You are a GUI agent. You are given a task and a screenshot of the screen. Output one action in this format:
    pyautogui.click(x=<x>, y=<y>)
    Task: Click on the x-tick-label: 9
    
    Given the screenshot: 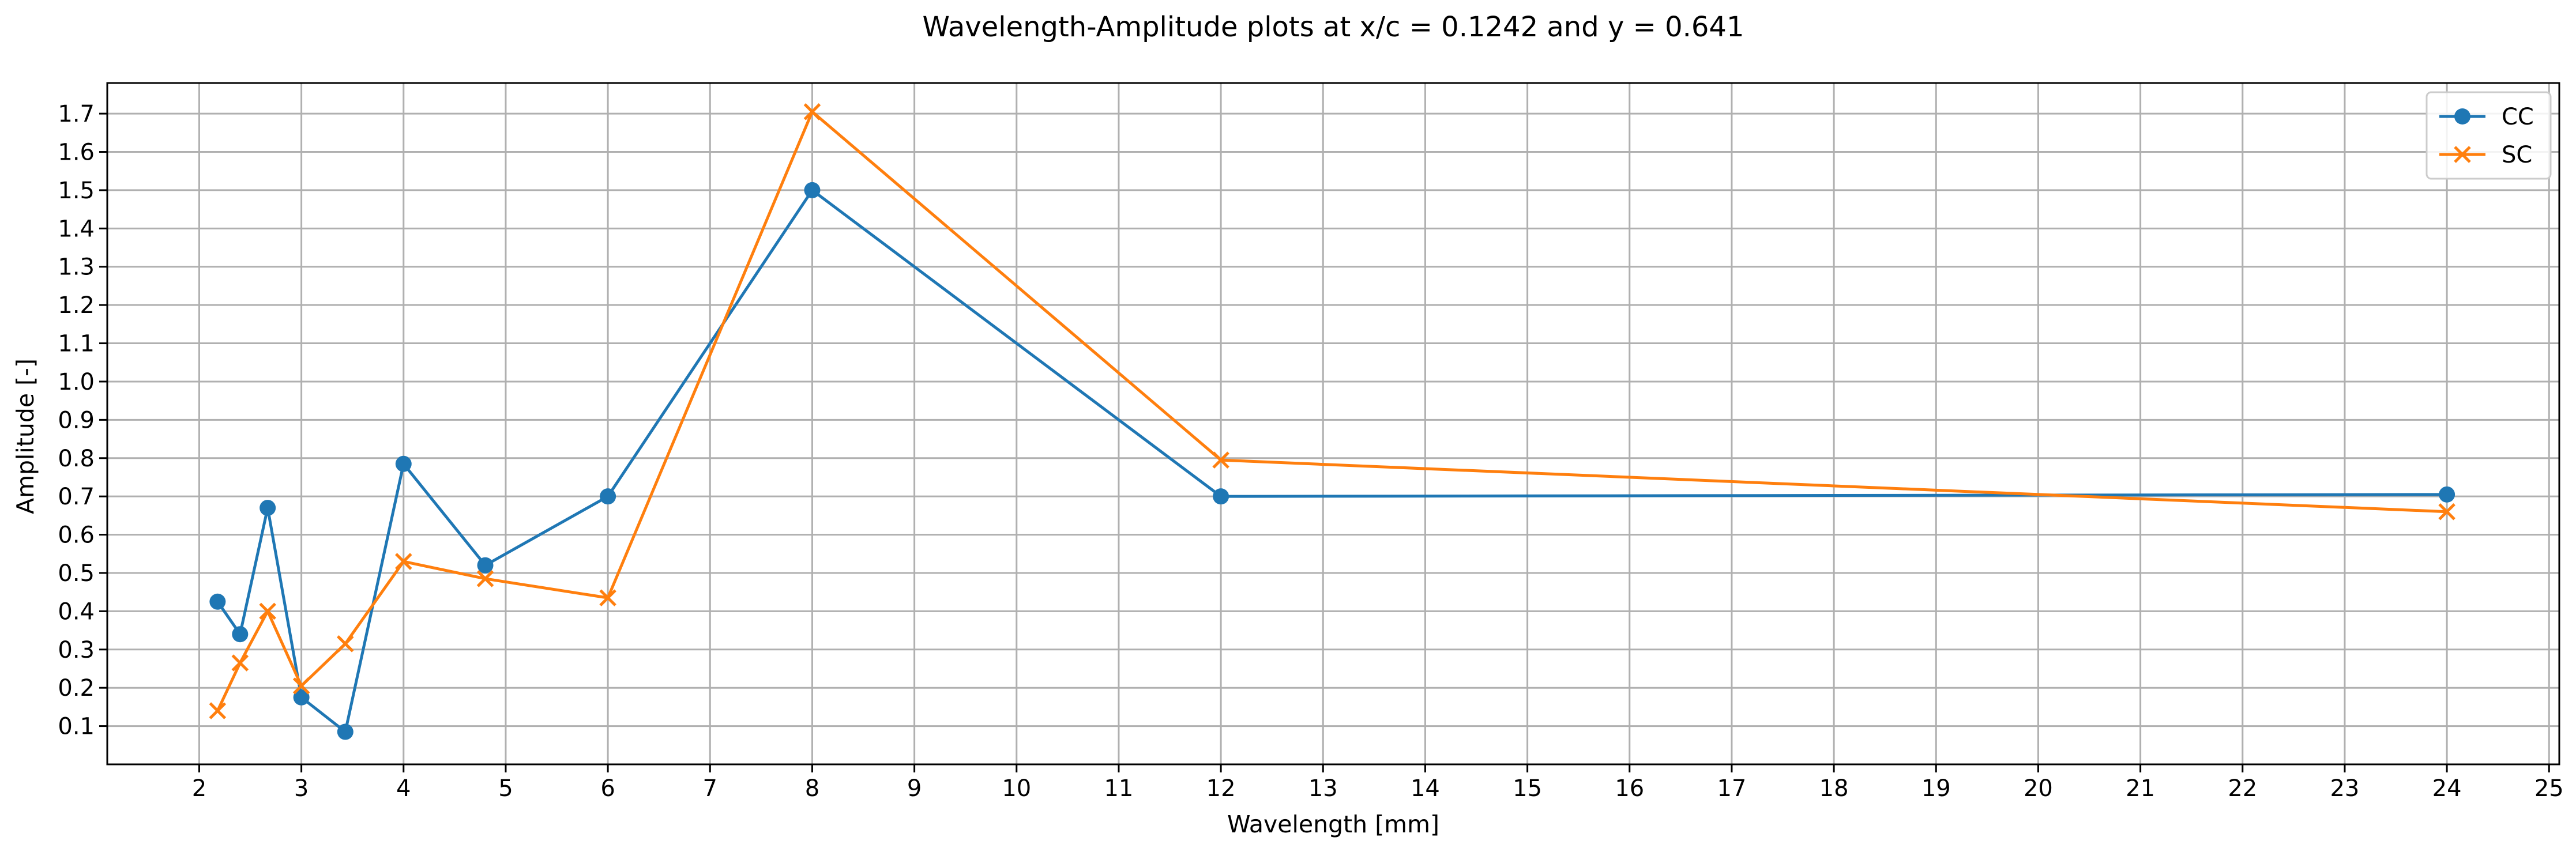 What is the action you would take?
    pyautogui.click(x=914, y=788)
    